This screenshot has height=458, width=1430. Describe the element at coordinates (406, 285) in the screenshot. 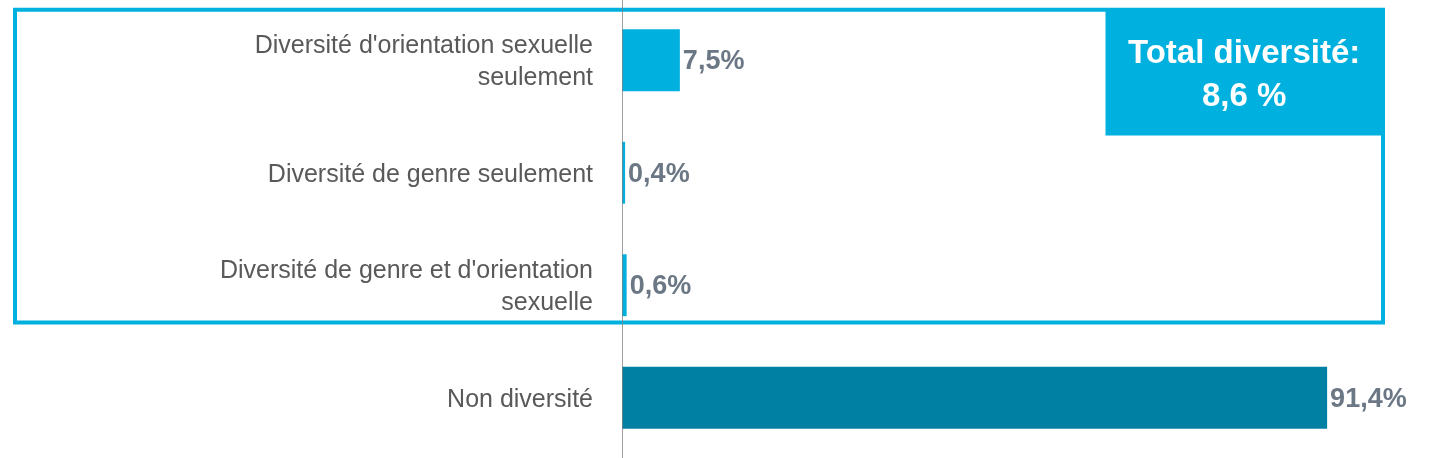

I see `y-tick-label: Diversité de genre et d'orientation sexuelle` at that location.